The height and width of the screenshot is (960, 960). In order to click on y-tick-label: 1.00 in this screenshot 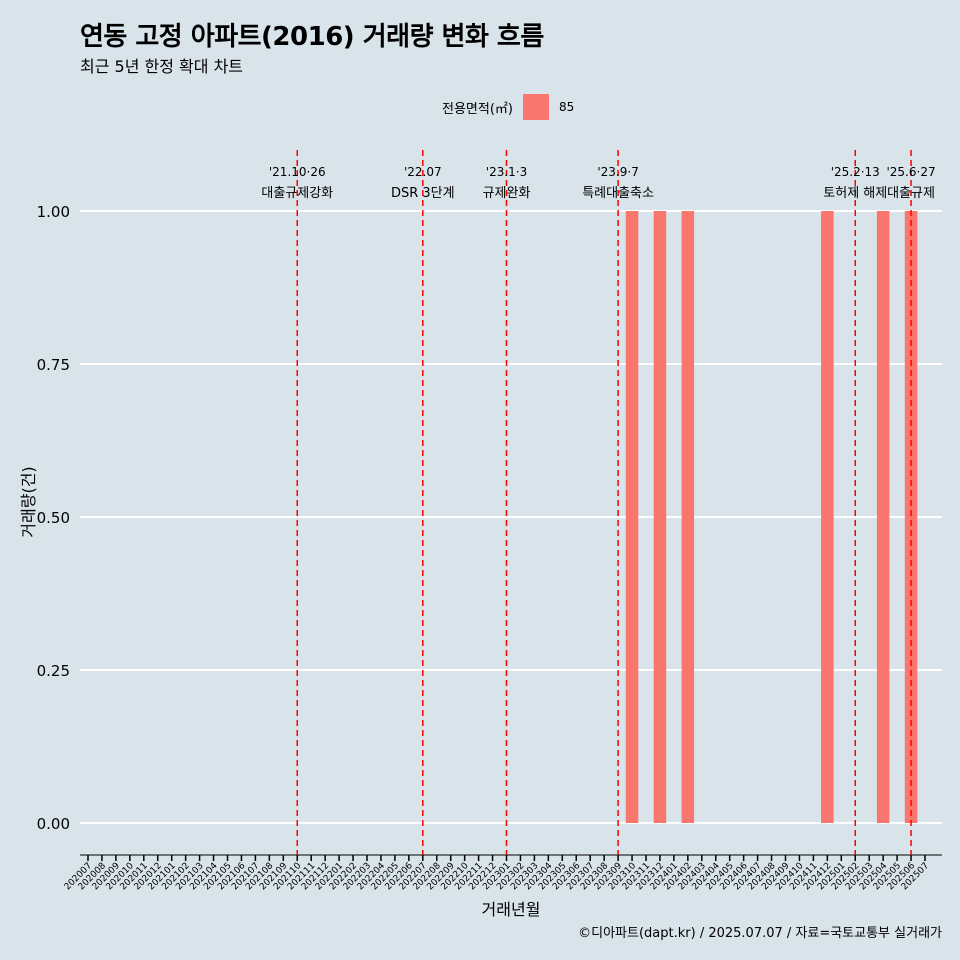, I will do `click(53, 212)`.